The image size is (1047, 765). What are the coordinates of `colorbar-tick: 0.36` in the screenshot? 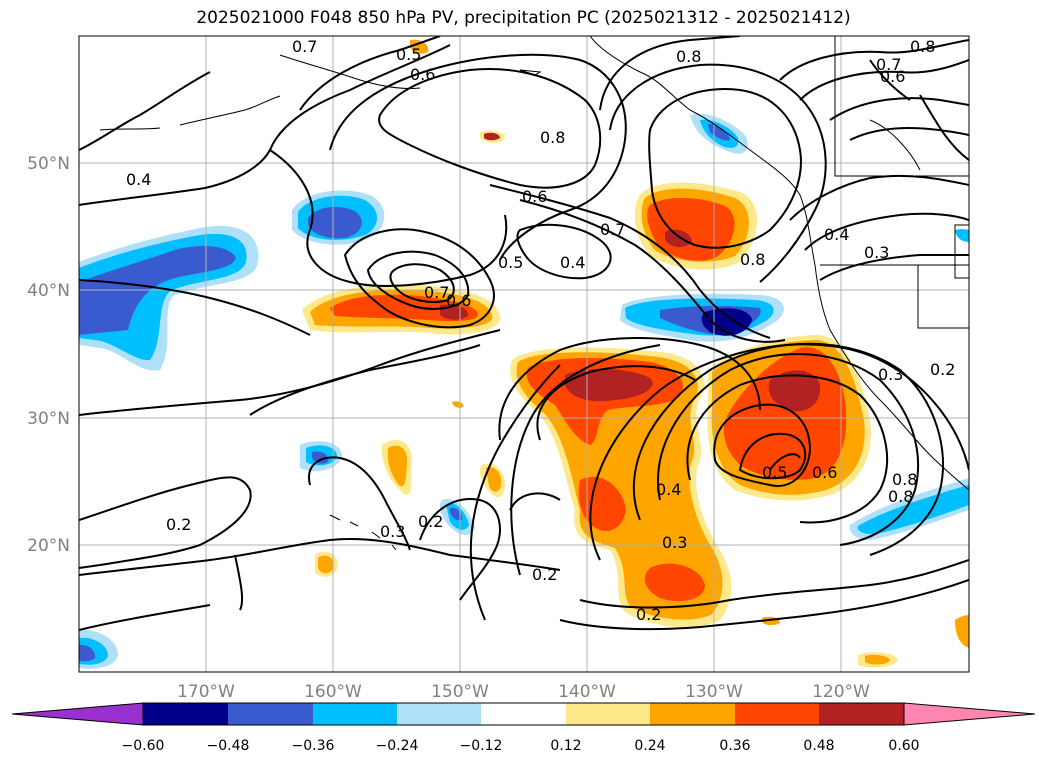 It's located at (734, 746).